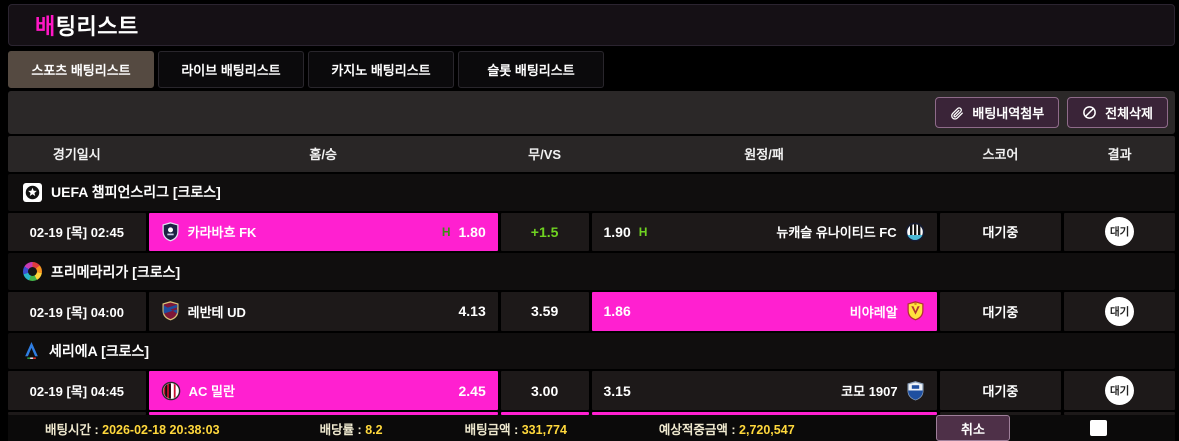  What do you see at coordinates (472, 390) in the screenshot?
I see `home-odds: 2.45` at bounding box center [472, 390].